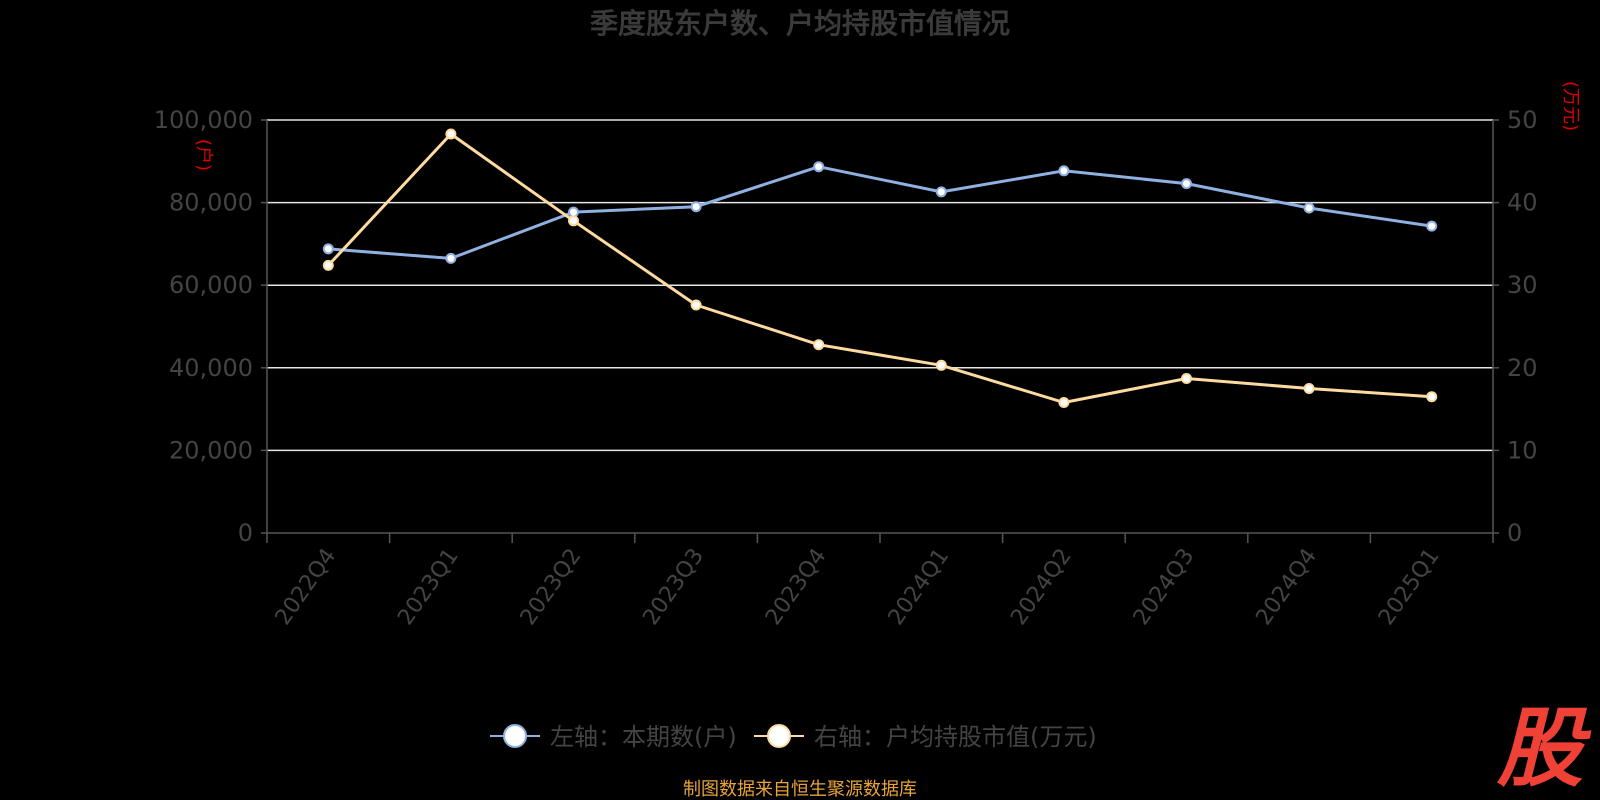 The image size is (1600, 800). I want to click on data-source-note: 制图数据来自恒生聚源数据库, so click(800, 789).